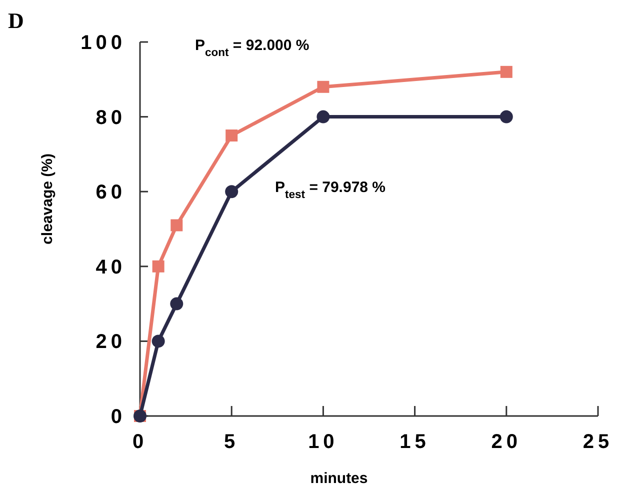 The height and width of the screenshot is (495, 627). What do you see at coordinates (252, 48) in the screenshot?
I see `annotation: P$_{cont}$ = 92.000 %` at bounding box center [252, 48].